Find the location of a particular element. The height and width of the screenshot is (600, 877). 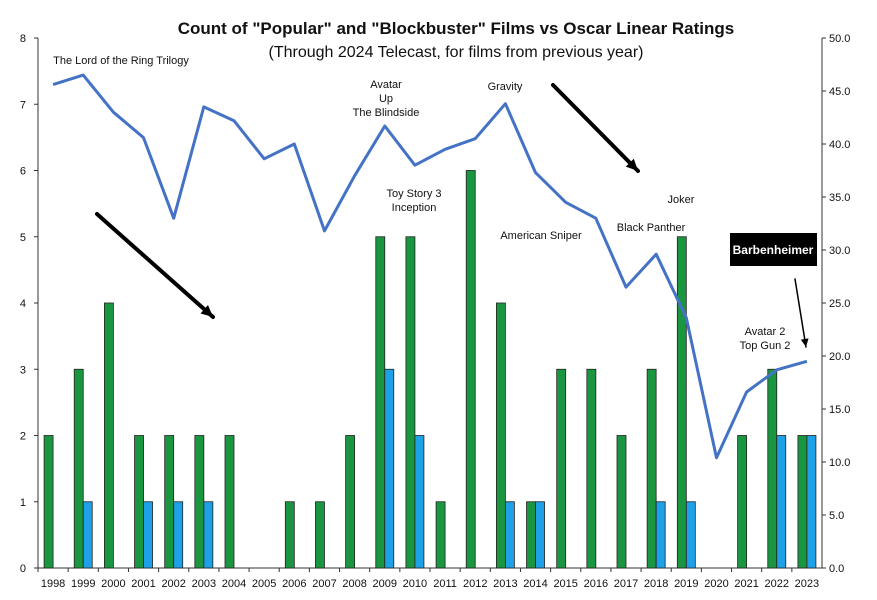

x-tick-label: 2009 is located at coordinates (385, 584).